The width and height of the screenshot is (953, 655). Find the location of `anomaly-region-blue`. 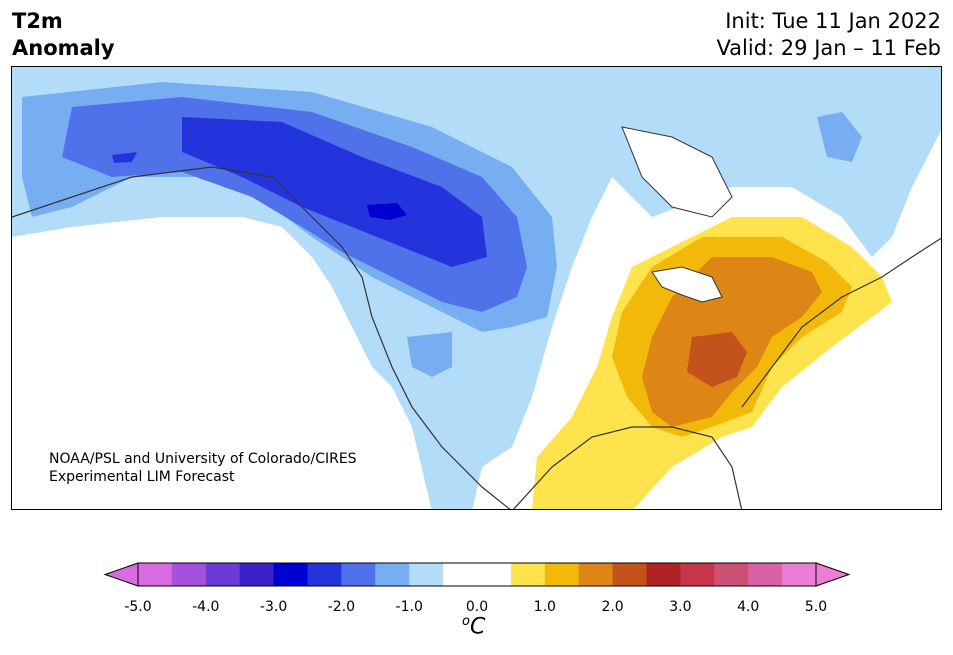

anomaly-region-blue is located at coordinates (334, 192).